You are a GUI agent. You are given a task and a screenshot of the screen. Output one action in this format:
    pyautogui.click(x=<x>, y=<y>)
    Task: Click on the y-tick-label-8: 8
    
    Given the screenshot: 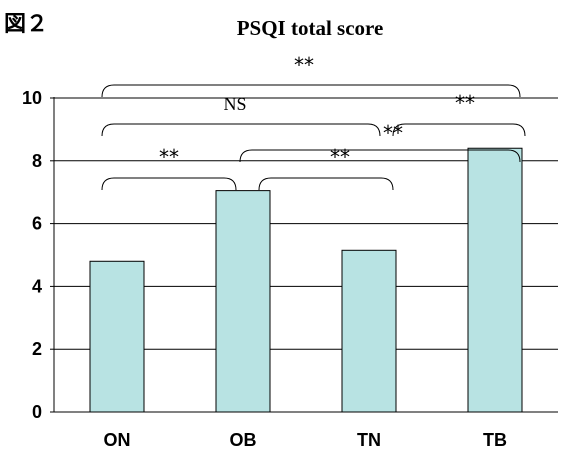 What is the action you would take?
    pyautogui.click(x=37, y=161)
    